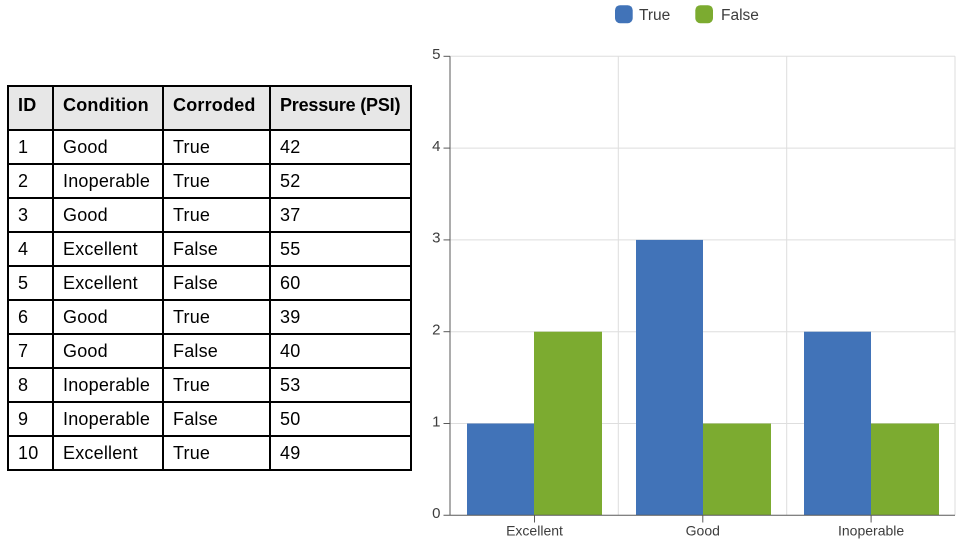 This screenshot has width=967, height=540. Describe the element at coordinates (740, 15) in the screenshot. I see `svg-text: False` at that location.